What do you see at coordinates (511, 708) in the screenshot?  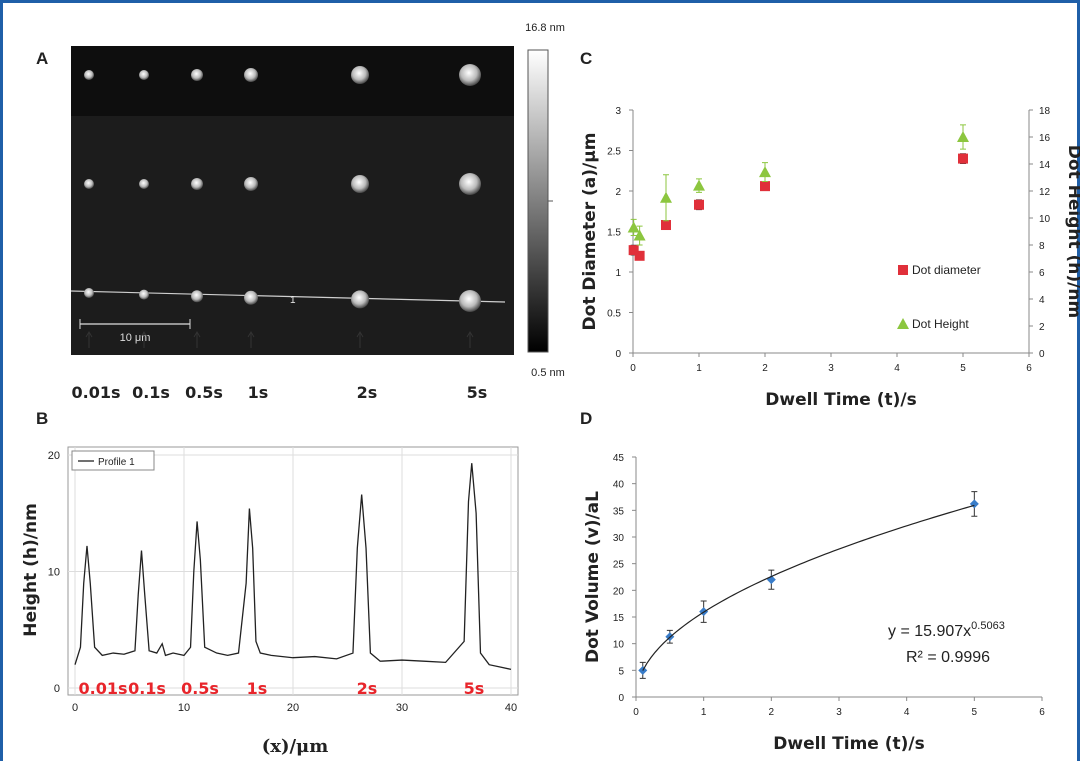 I see `x-tick-label: 40` at bounding box center [511, 708].